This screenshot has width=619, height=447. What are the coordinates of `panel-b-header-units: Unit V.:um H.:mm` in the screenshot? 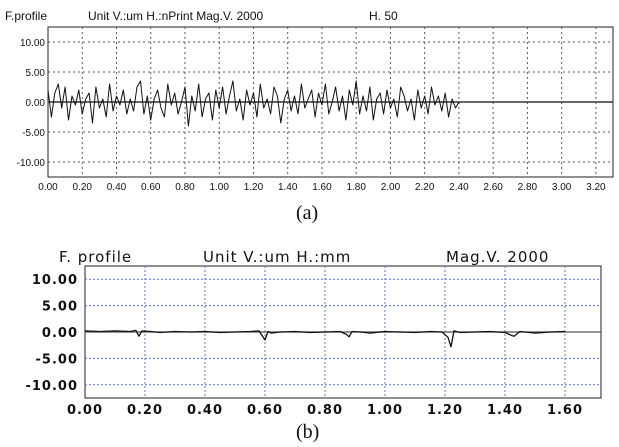 It's located at (277, 257).